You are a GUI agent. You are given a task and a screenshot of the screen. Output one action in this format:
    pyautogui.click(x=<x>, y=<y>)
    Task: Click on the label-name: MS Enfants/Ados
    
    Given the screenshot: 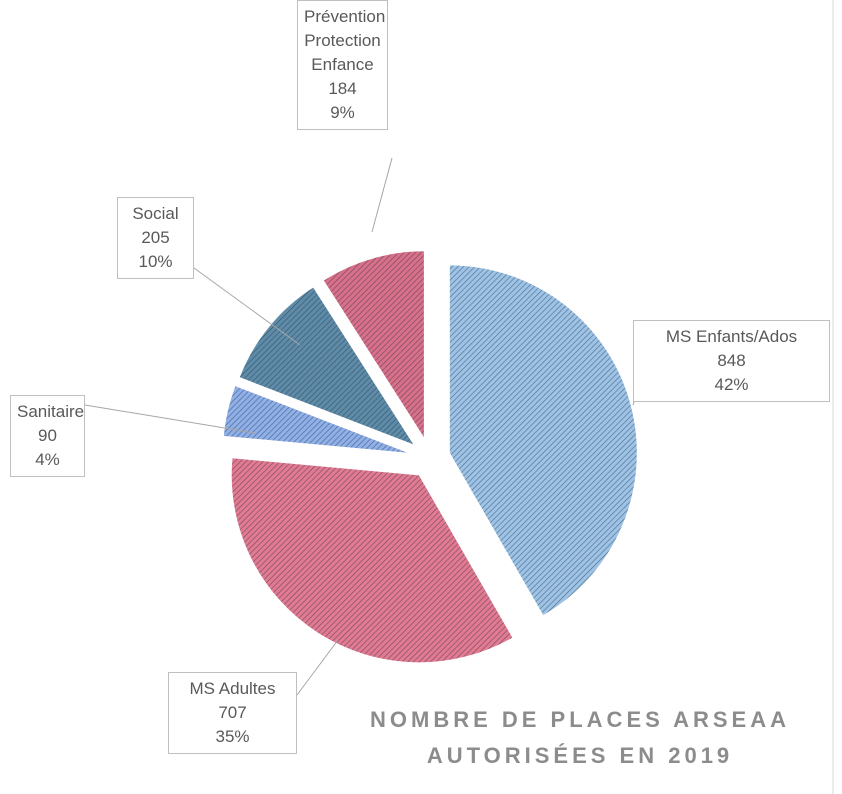 What is the action you would take?
    pyautogui.click(x=731, y=336)
    